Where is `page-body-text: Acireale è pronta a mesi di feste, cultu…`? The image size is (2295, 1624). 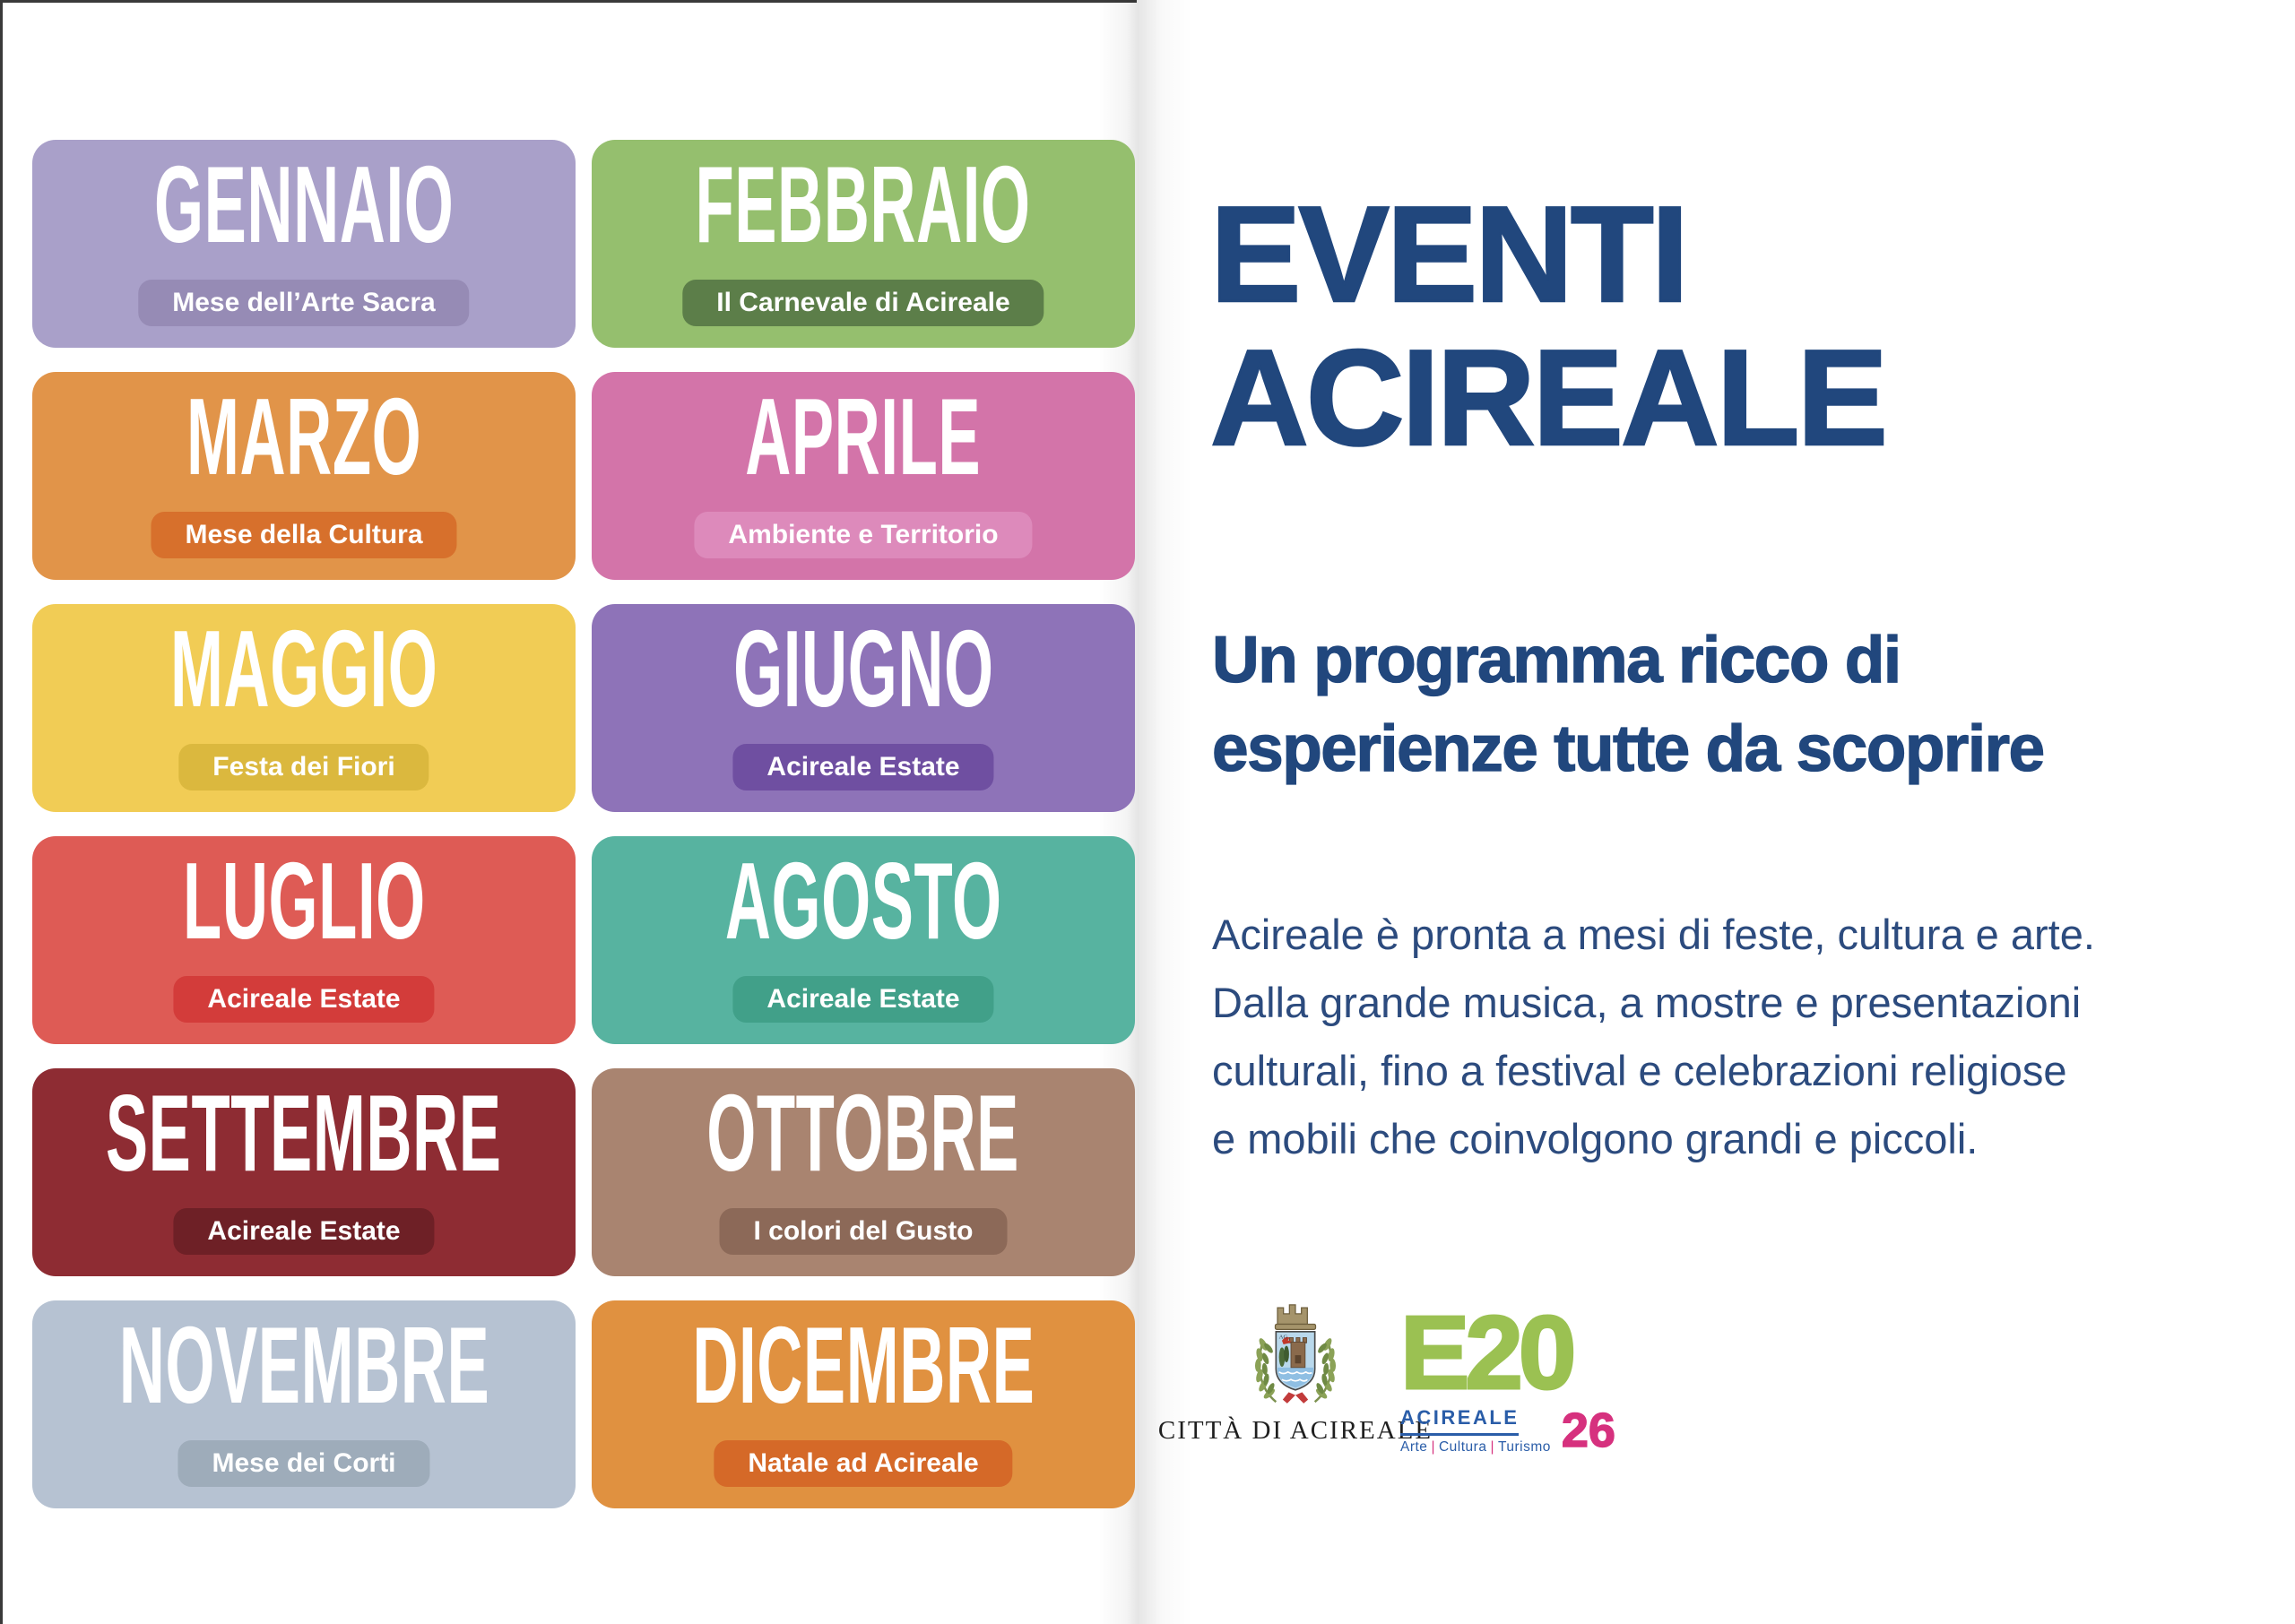 page-body-text: Acireale è pronta a mesi di feste, cultu… is located at coordinates (1654, 1037).